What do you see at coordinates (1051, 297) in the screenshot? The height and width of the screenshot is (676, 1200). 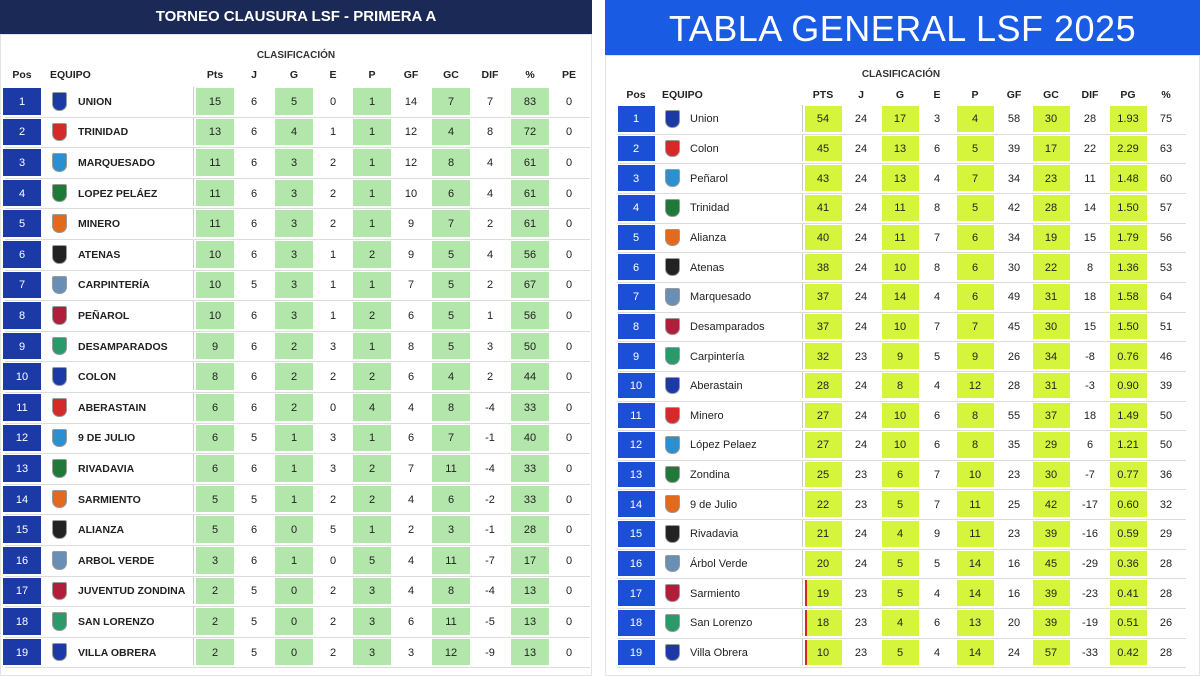 I see `stat-value: 31` at bounding box center [1051, 297].